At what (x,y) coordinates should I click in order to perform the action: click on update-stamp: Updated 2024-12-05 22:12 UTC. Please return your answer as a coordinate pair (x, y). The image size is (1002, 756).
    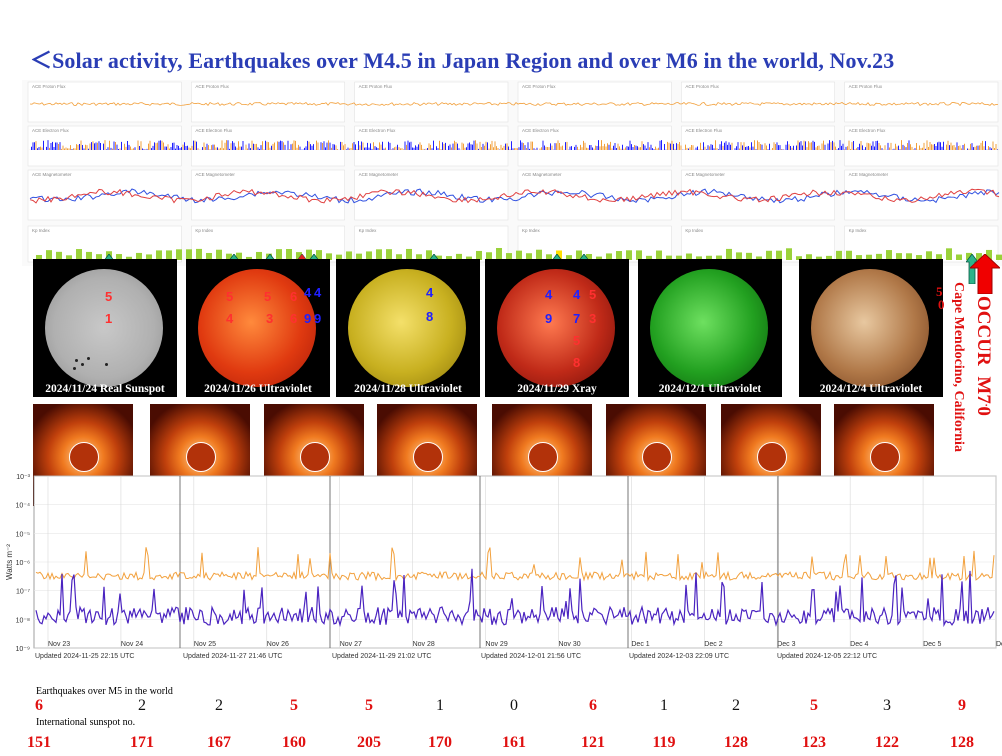
    Looking at the image, I should click on (827, 656).